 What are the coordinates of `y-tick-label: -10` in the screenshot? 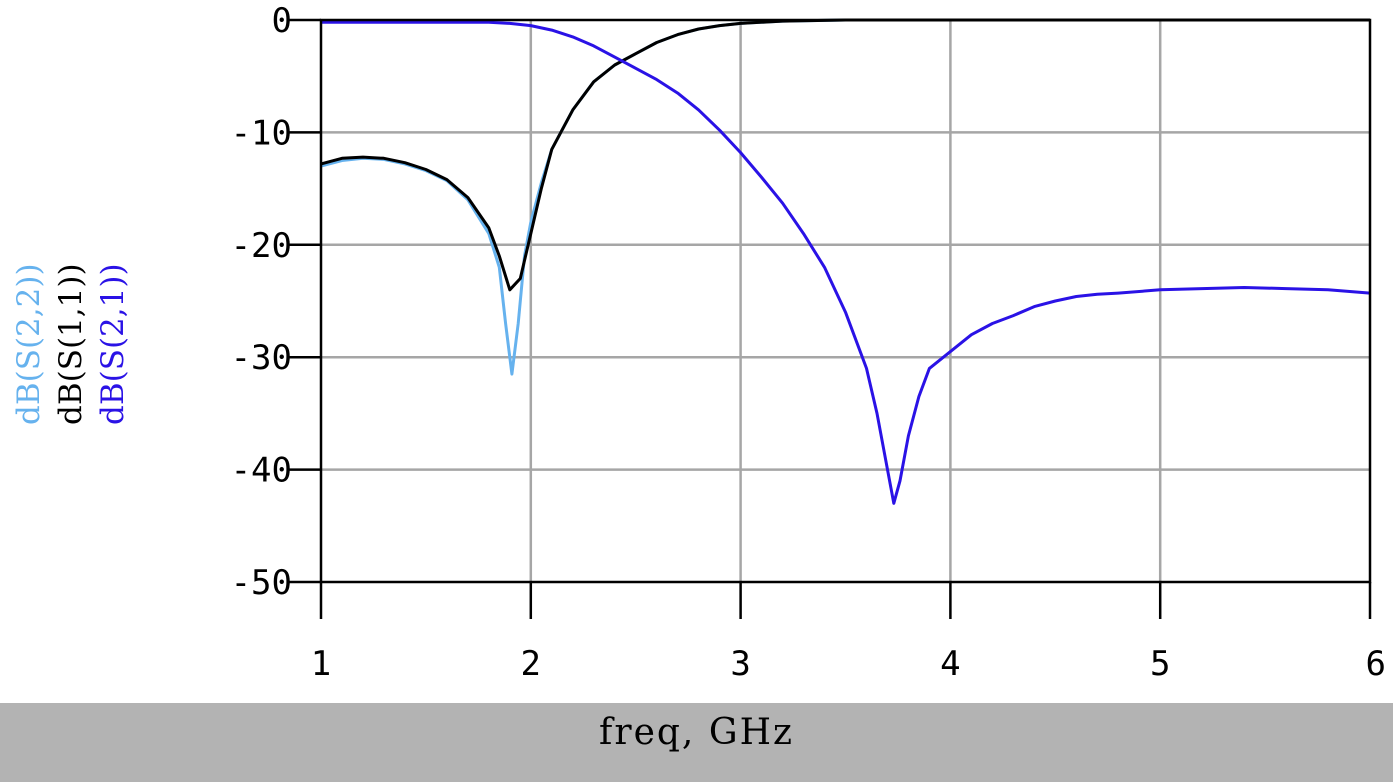 It's located at (261, 133).